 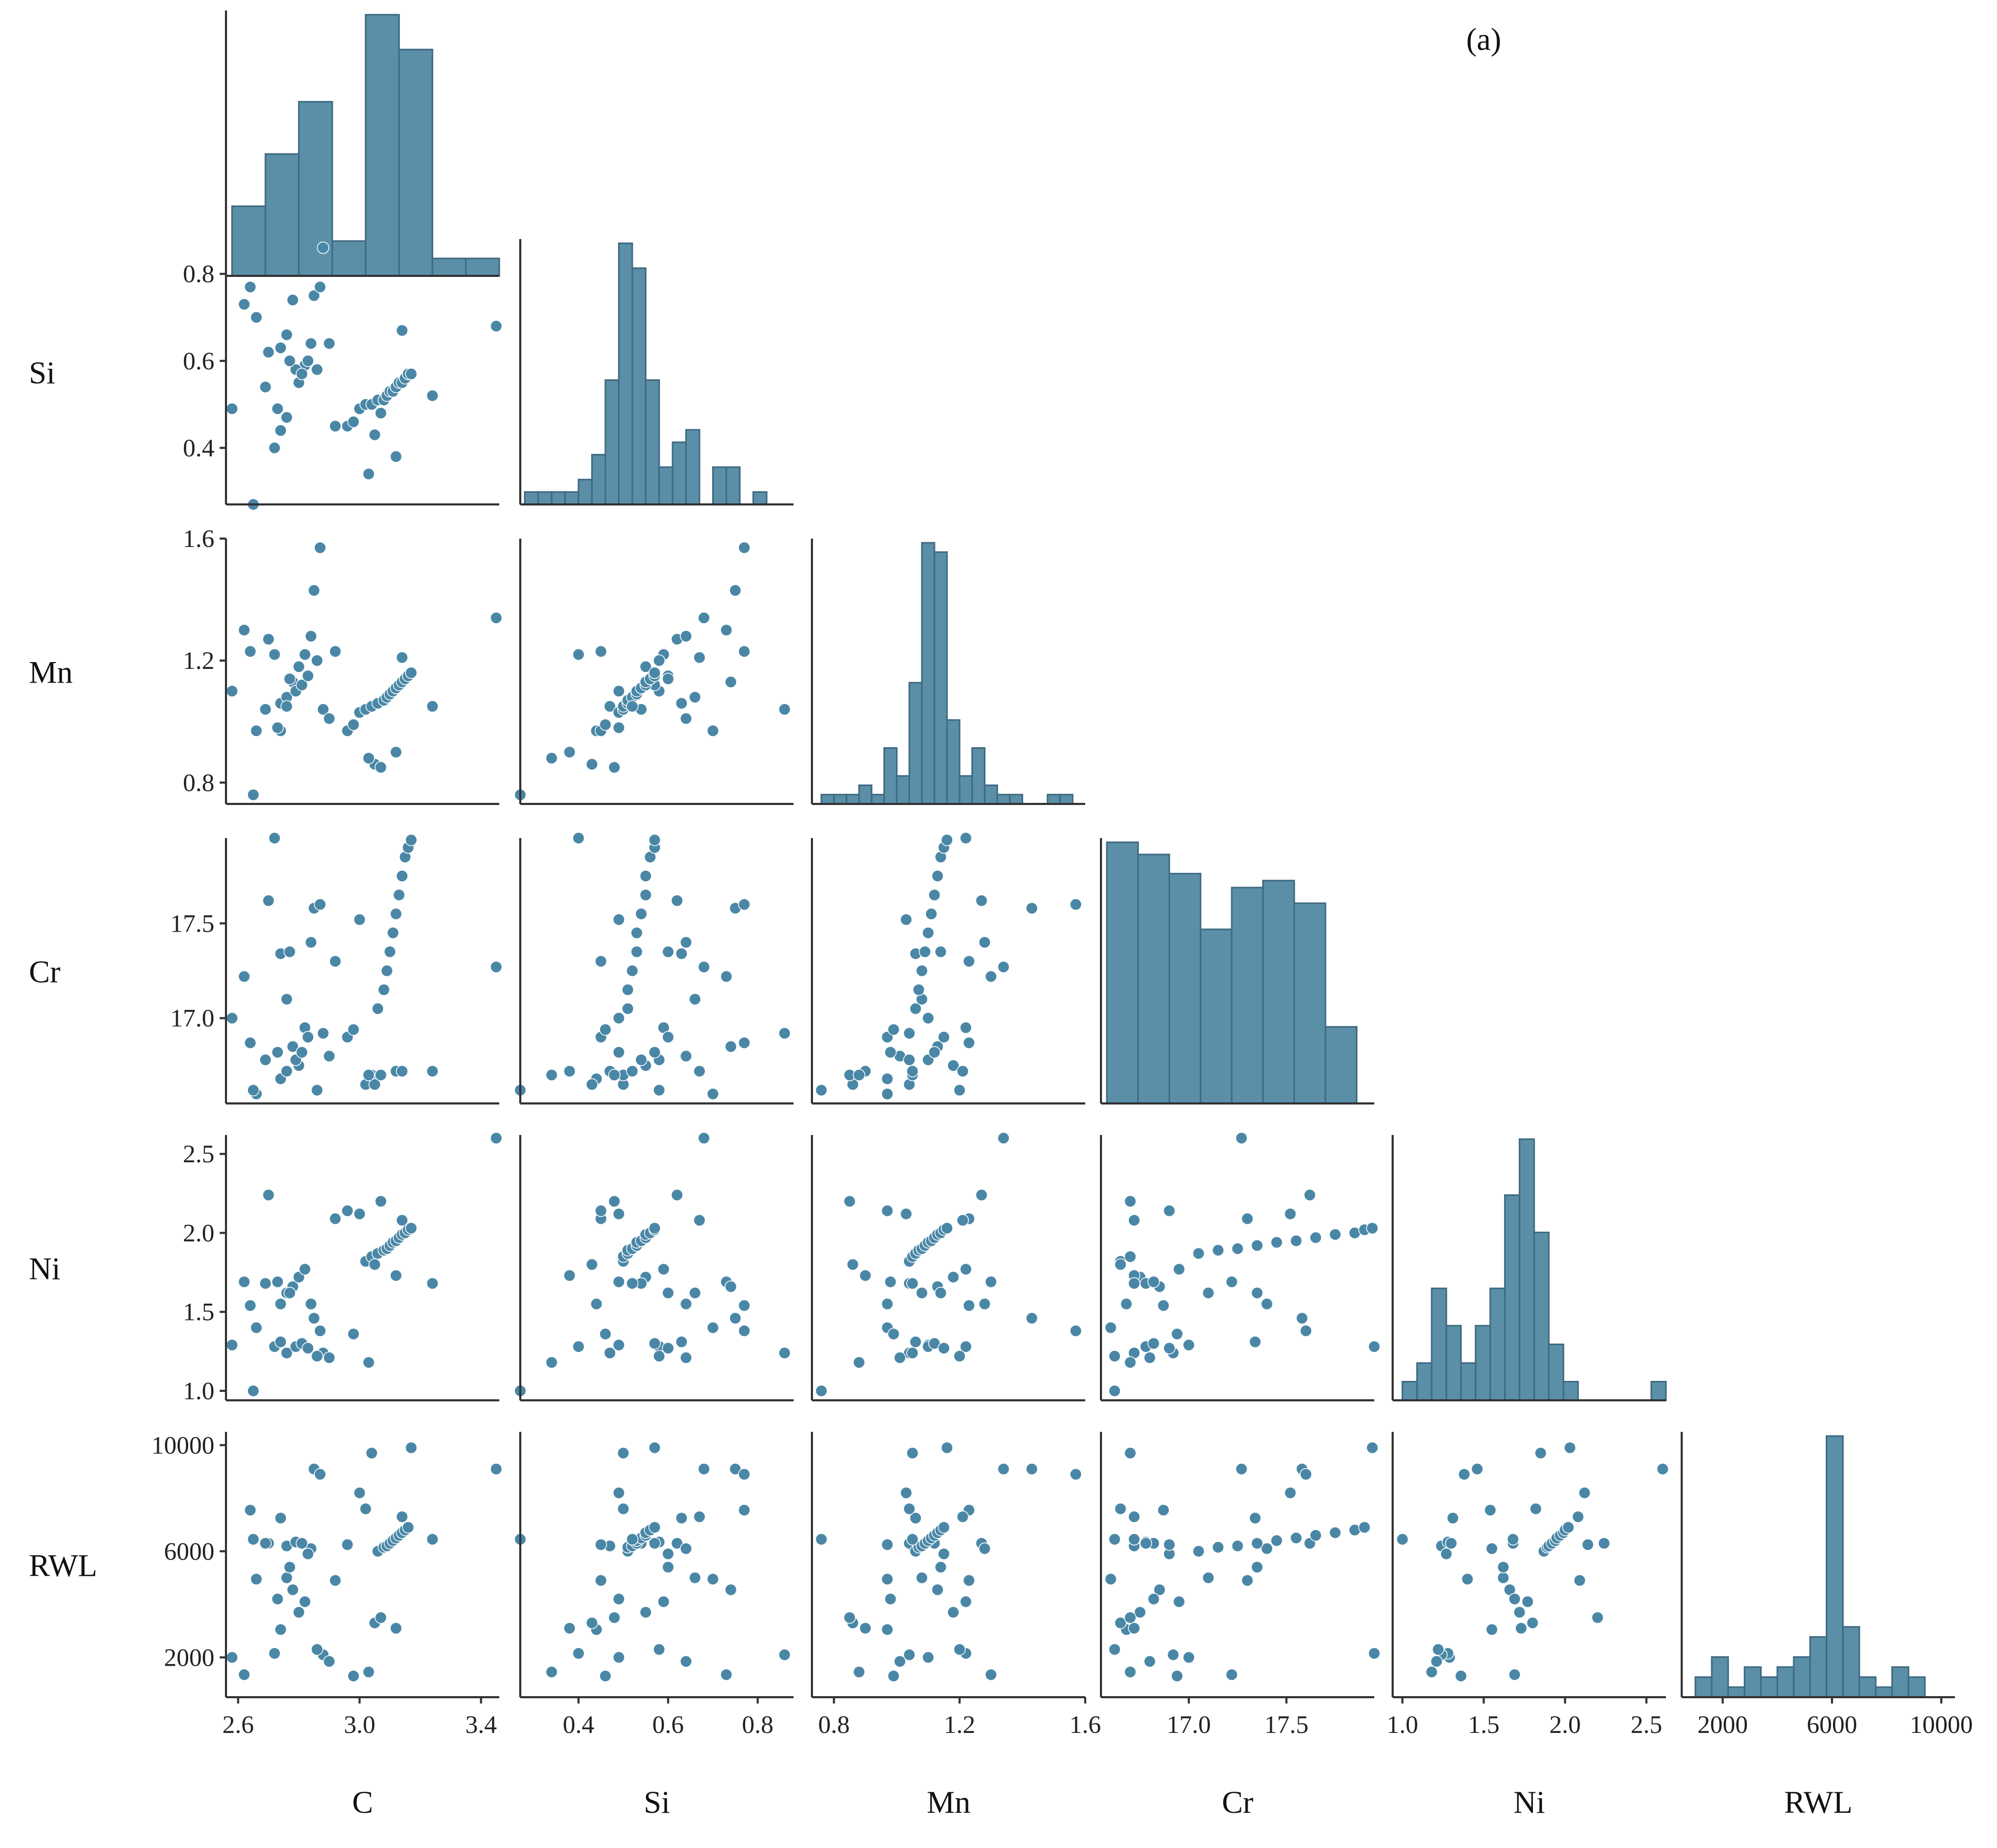 What do you see at coordinates (342, 1268) in the screenshot?
I see `cell-Ni-C: 1.0 1.5 2.0 2.5` at bounding box center [342, 1268].